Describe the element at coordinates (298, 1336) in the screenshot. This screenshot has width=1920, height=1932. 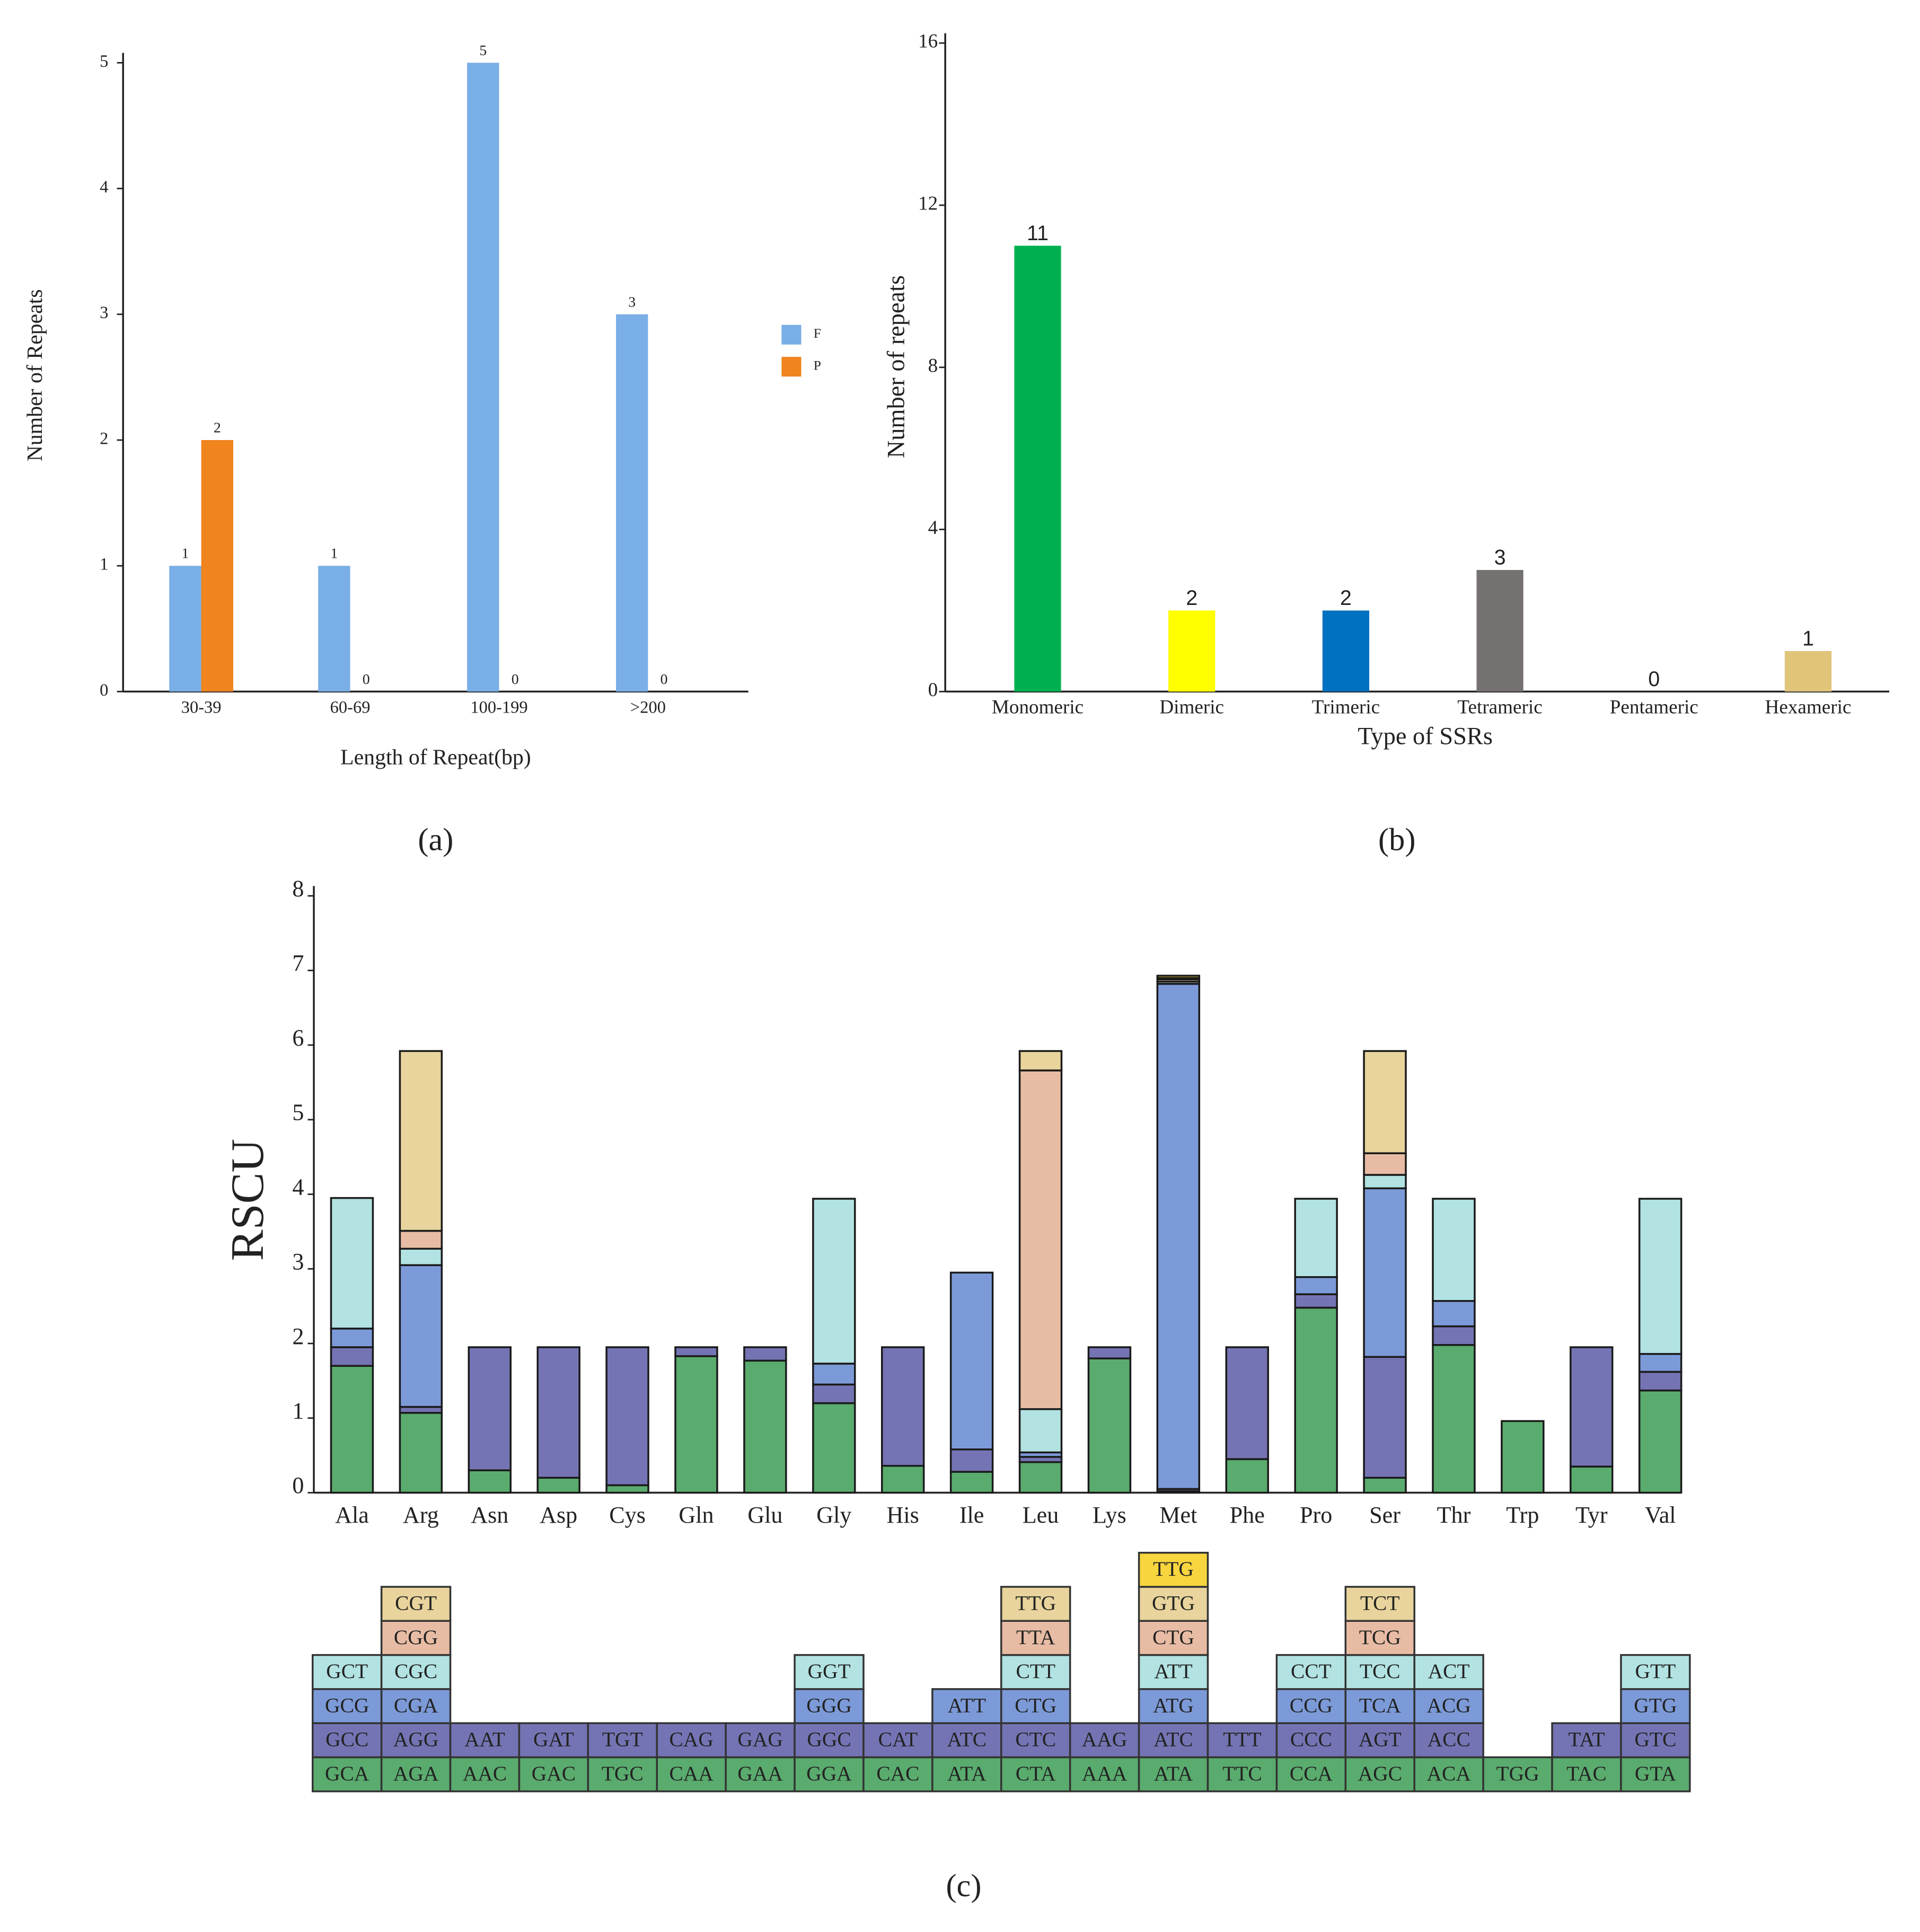
I see `y-tick-label: 2` at that location.